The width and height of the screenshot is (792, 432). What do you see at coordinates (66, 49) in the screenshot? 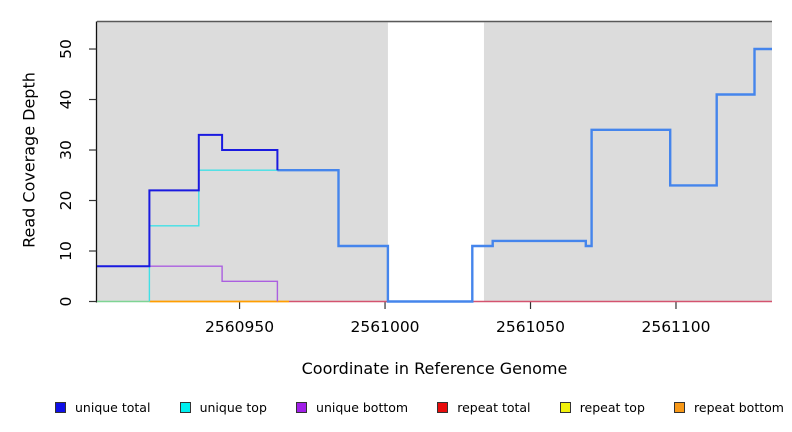
I see `y-tick-label: 50` at bounding box center [66, 49].